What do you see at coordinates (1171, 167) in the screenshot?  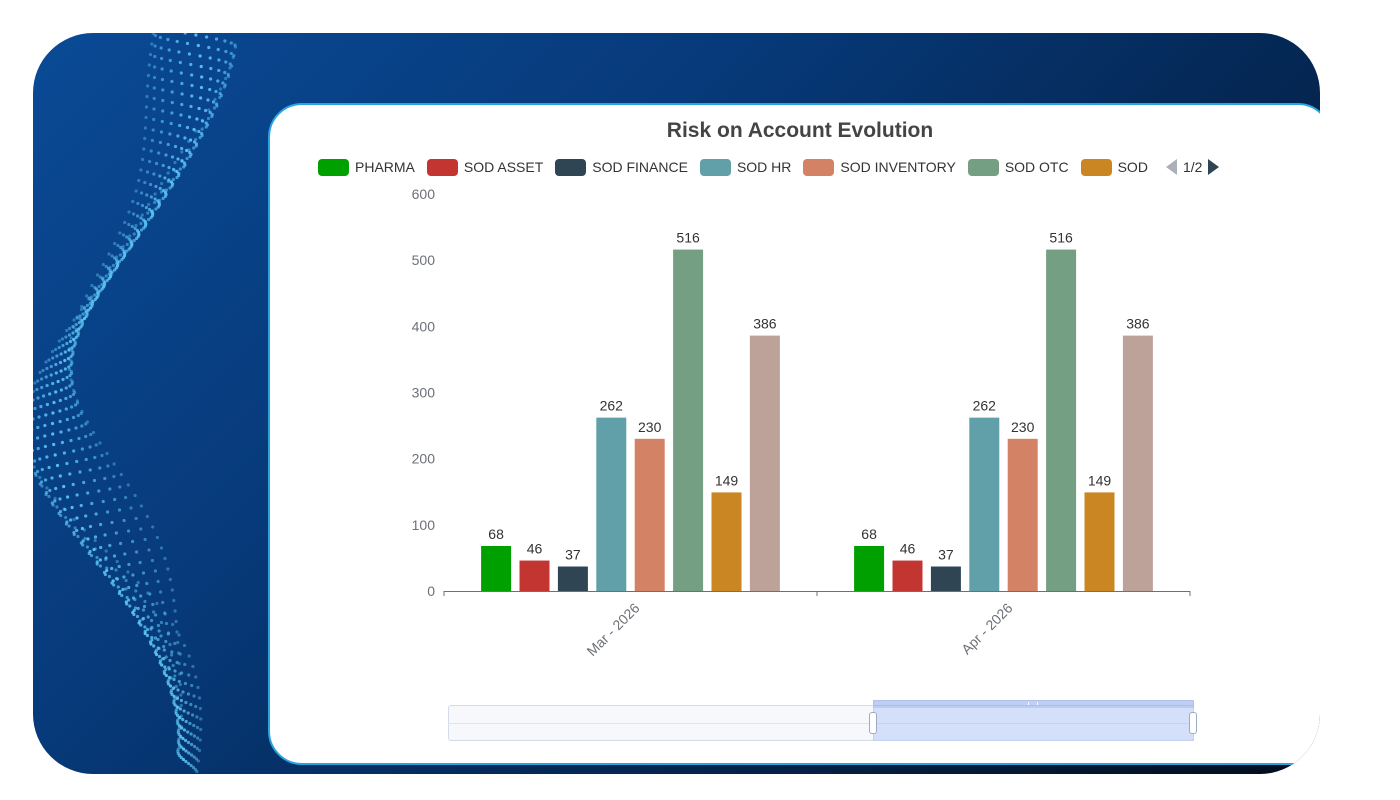 I see `legend-prev-page-icon` at bounding box center [1171, 167].